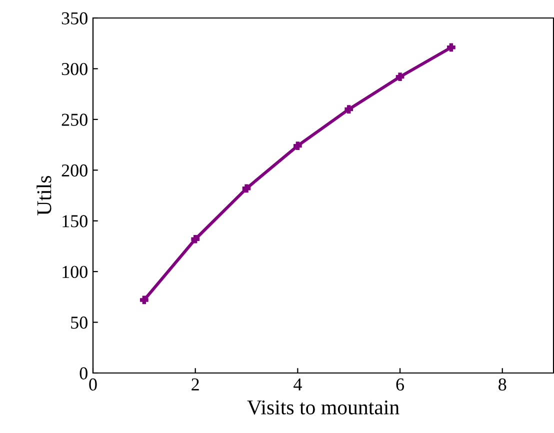 This screenshot has height=433, width=554. Describe the element at coordinates (93, 384) in the screenshot. I see `x-tick-label: 0` at that location.